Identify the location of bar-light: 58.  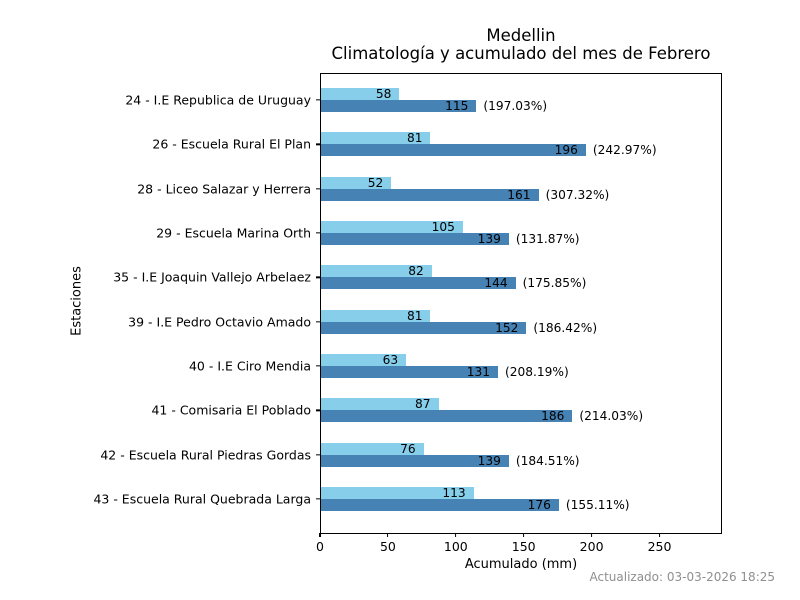
(360, 94).